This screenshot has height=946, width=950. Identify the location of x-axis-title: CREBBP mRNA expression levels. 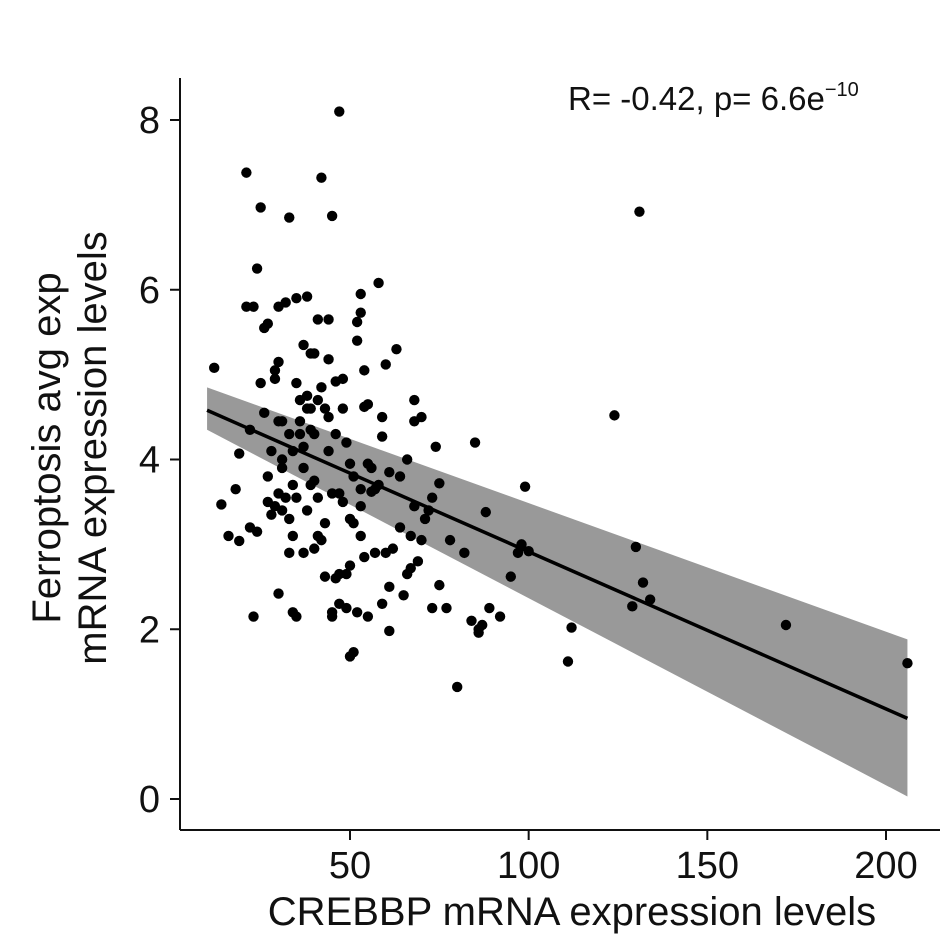
(572, 912).